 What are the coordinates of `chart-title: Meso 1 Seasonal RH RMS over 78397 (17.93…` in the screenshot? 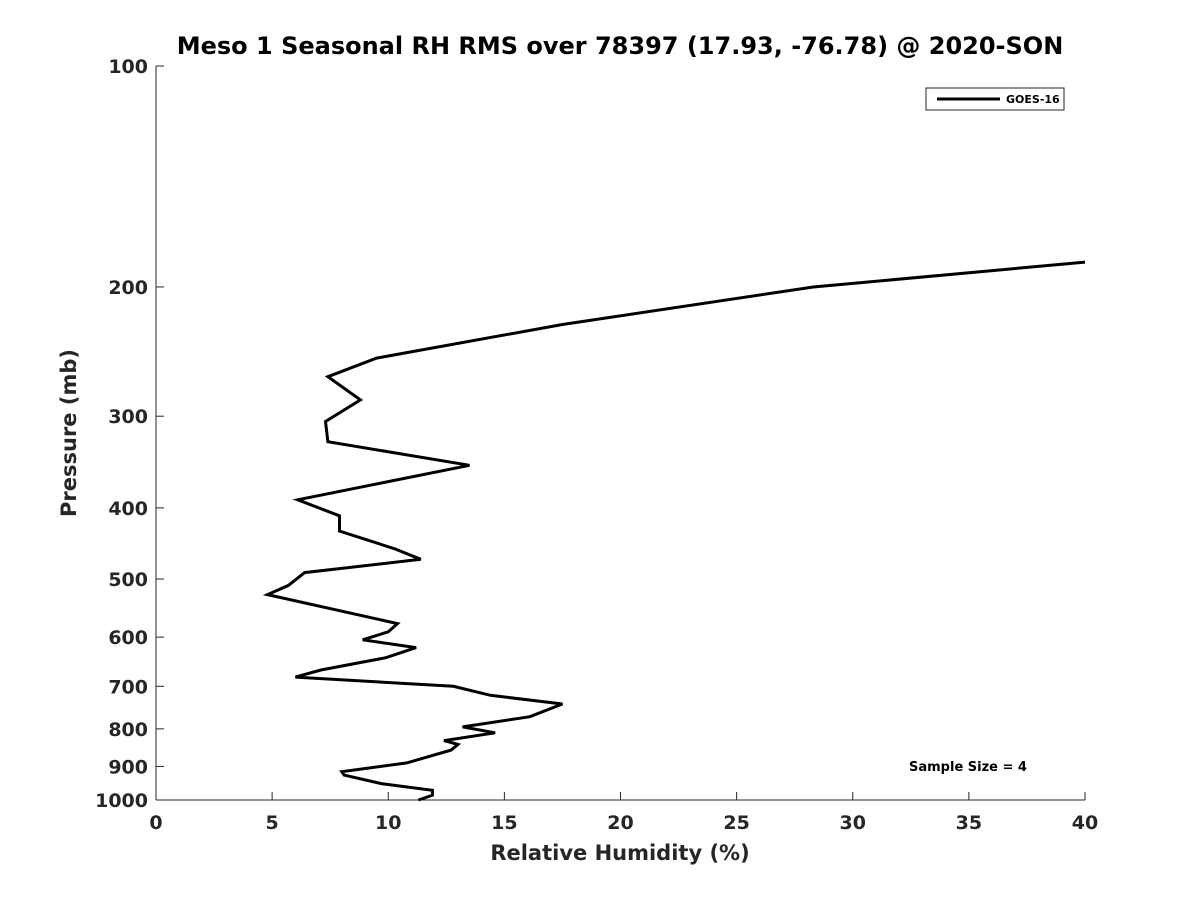 It's located at (620, 46).